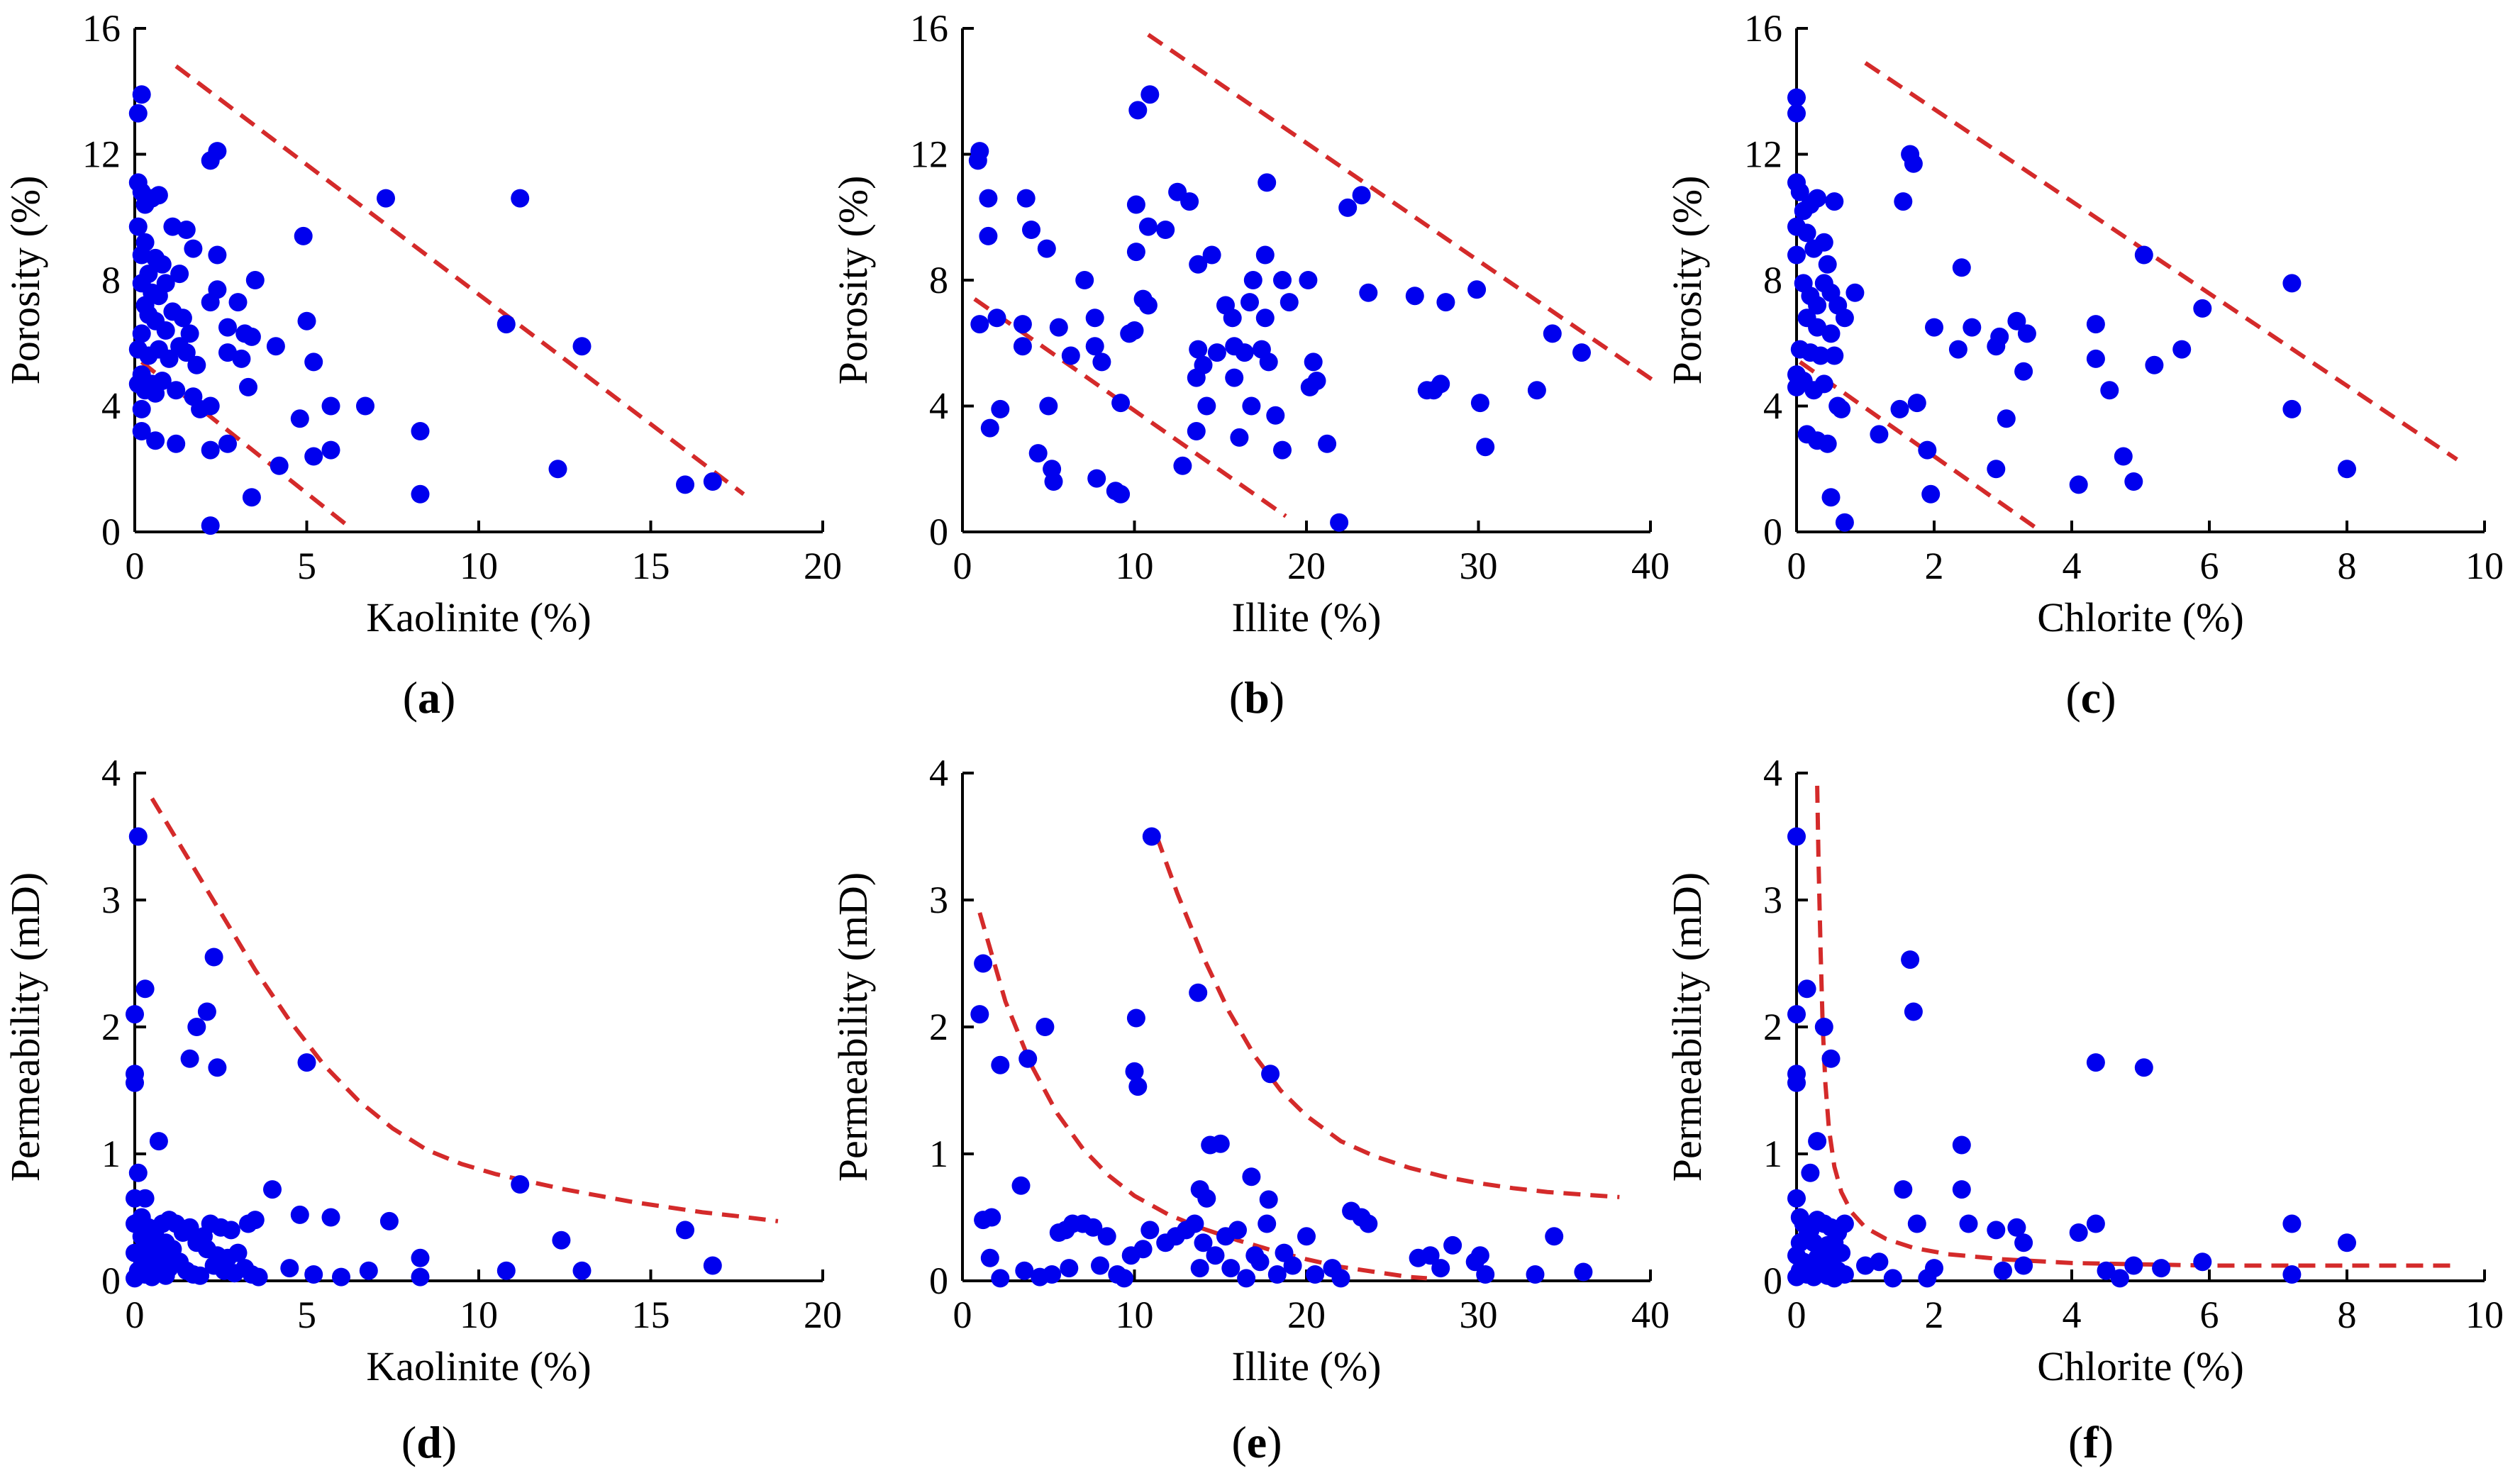 This screenshot has height=1478, width=2520. Describe the element at coordinates (479, 1315) in the screenshot. I see `panel-d-x-tick-label: 10` at that location.